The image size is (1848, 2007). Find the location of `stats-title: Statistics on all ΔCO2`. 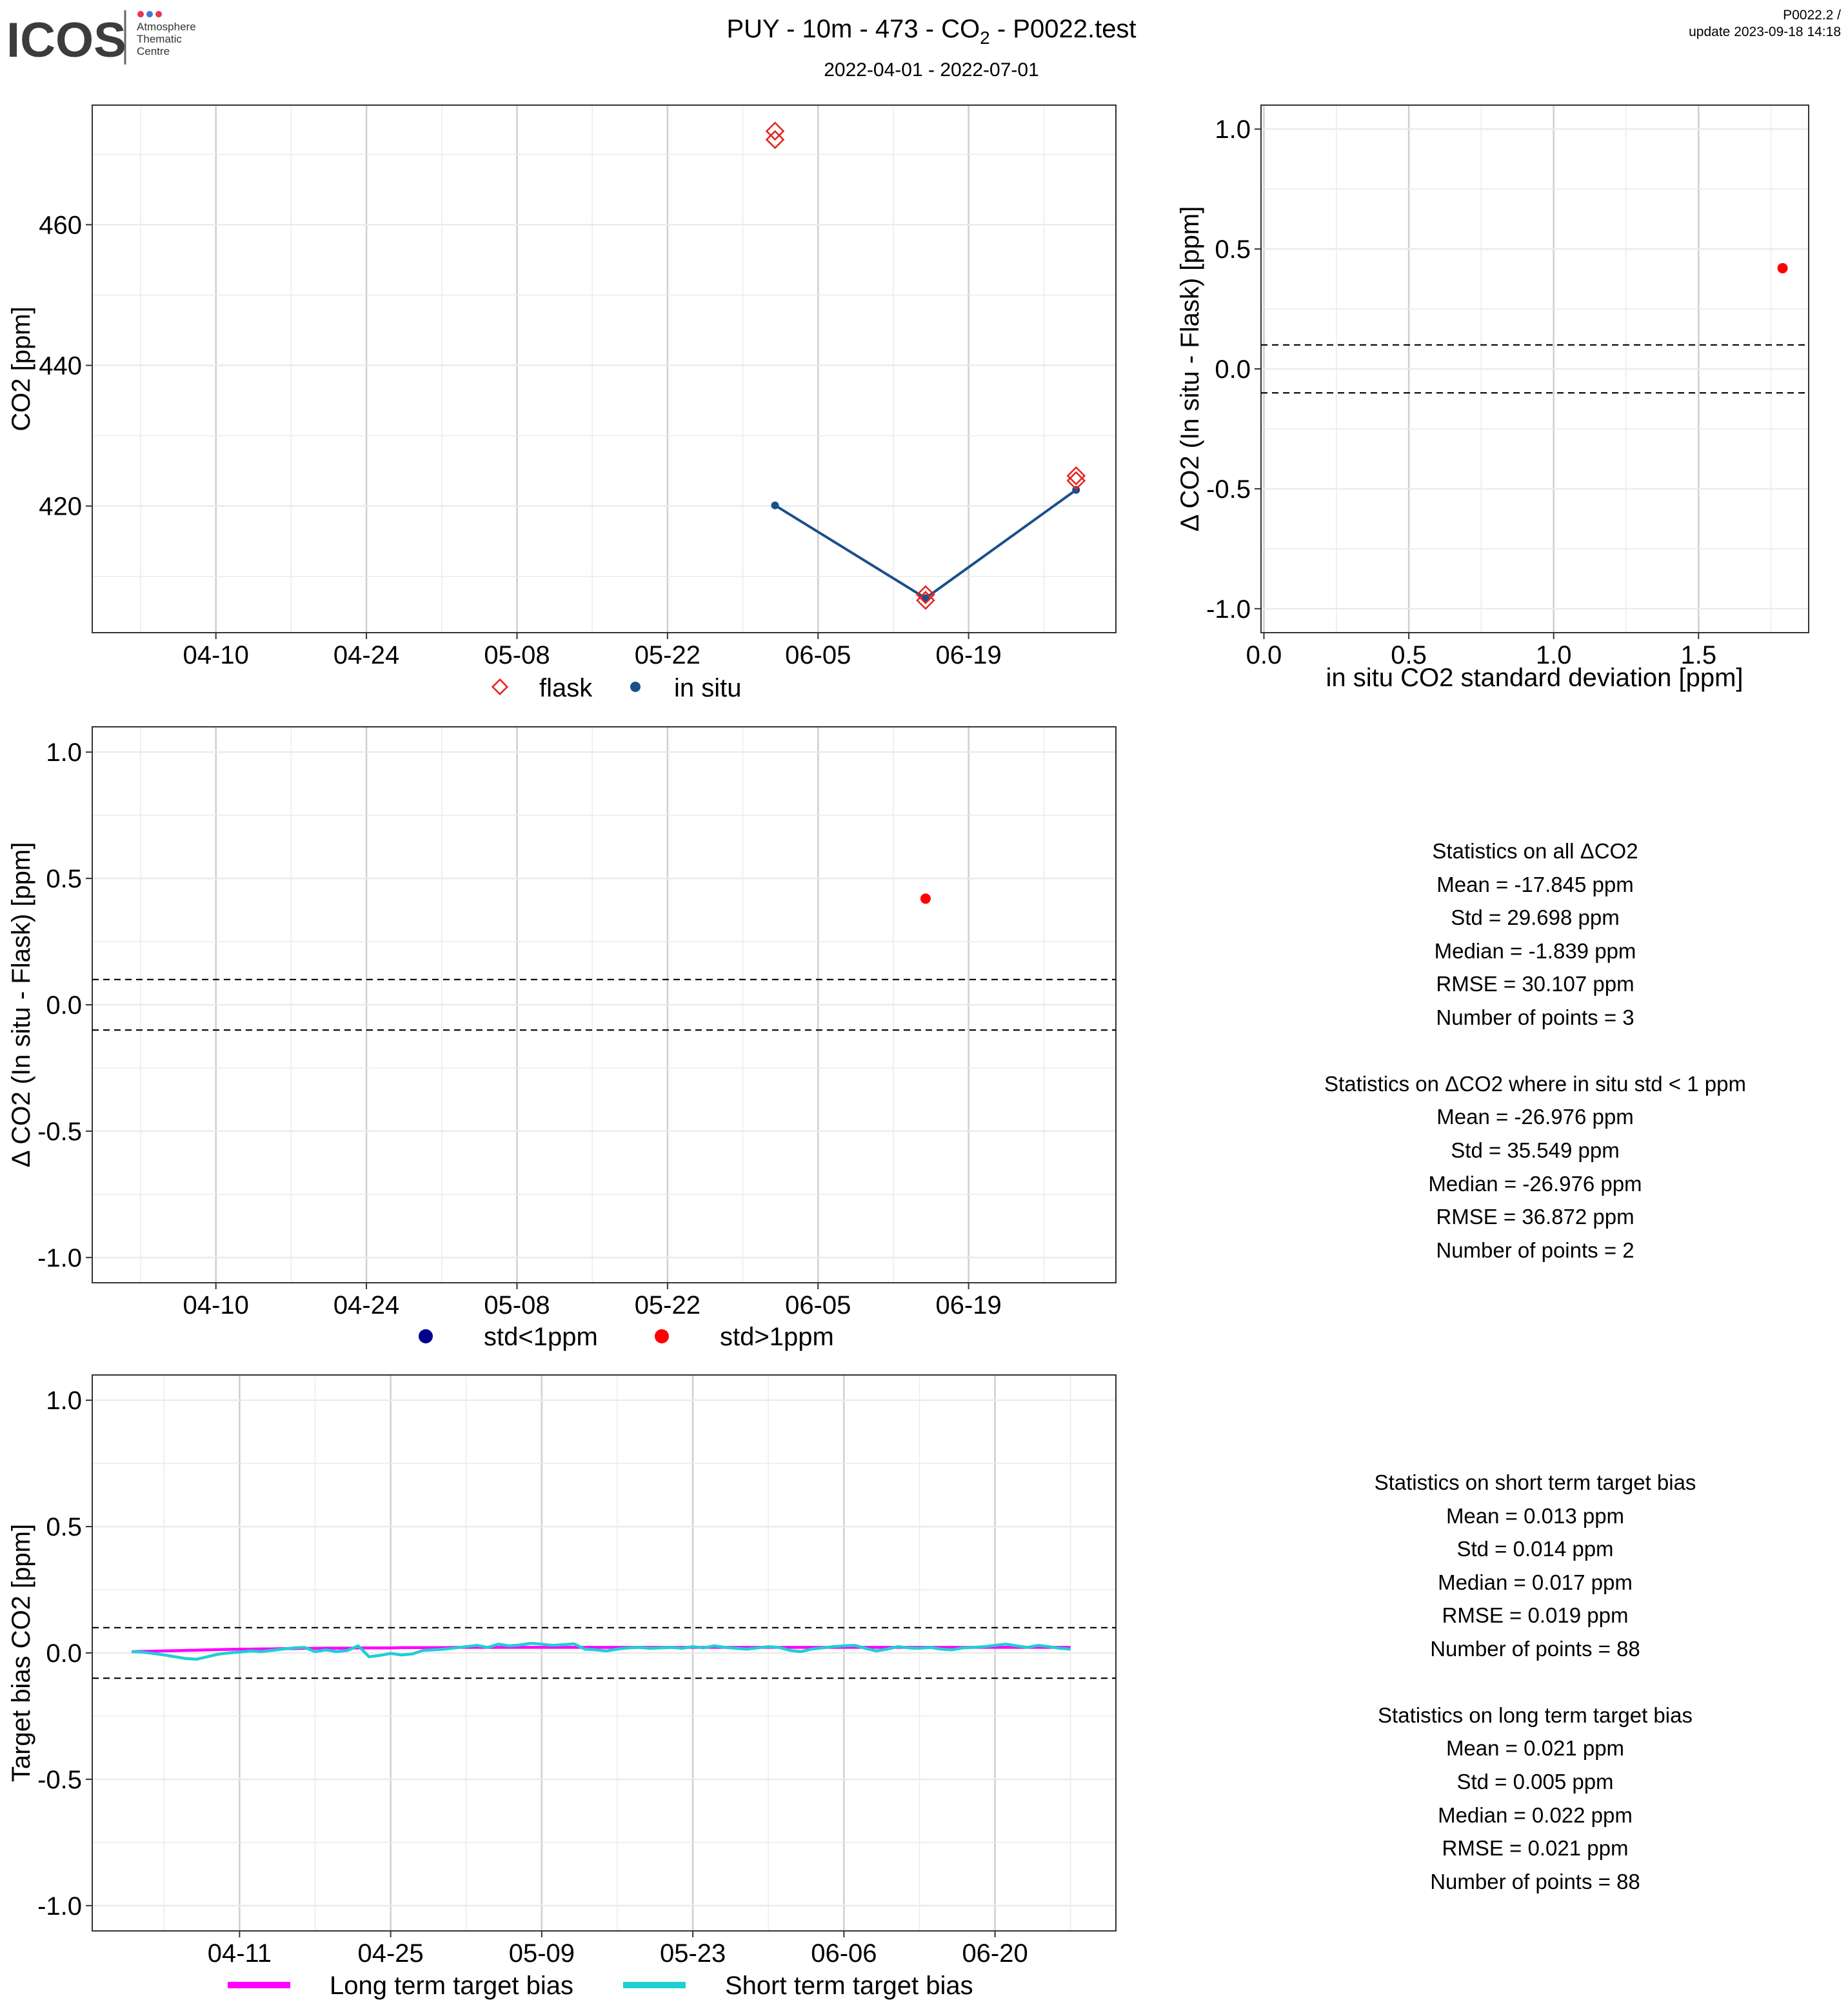

stats-title: Statistics on all ΔCO2 is located at coordinates (1535, 851).